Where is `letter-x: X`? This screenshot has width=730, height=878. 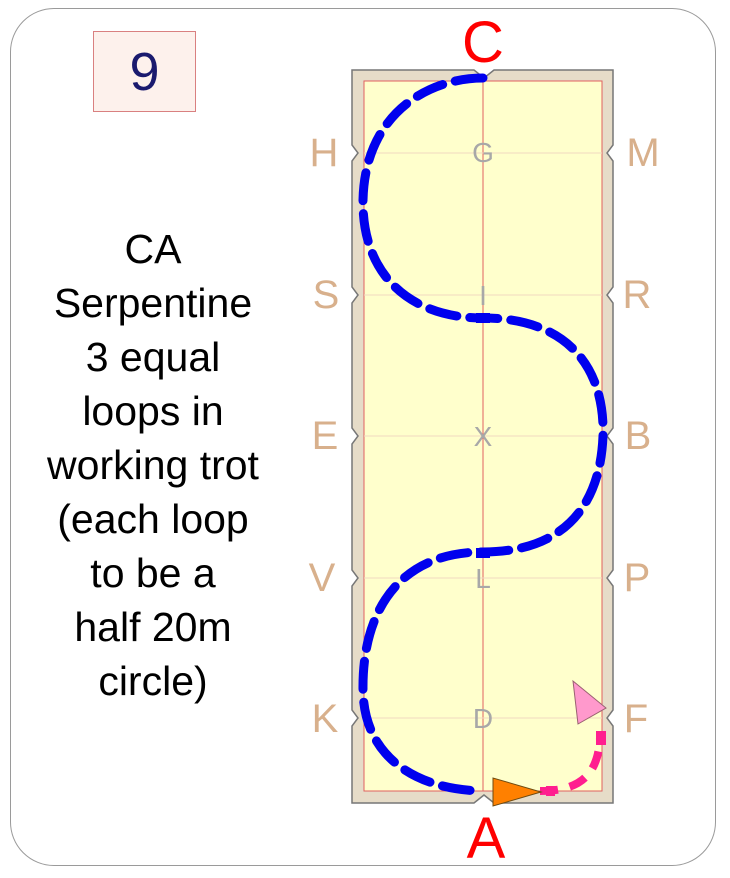 letter-x: X is located at coordinates (483, 436).